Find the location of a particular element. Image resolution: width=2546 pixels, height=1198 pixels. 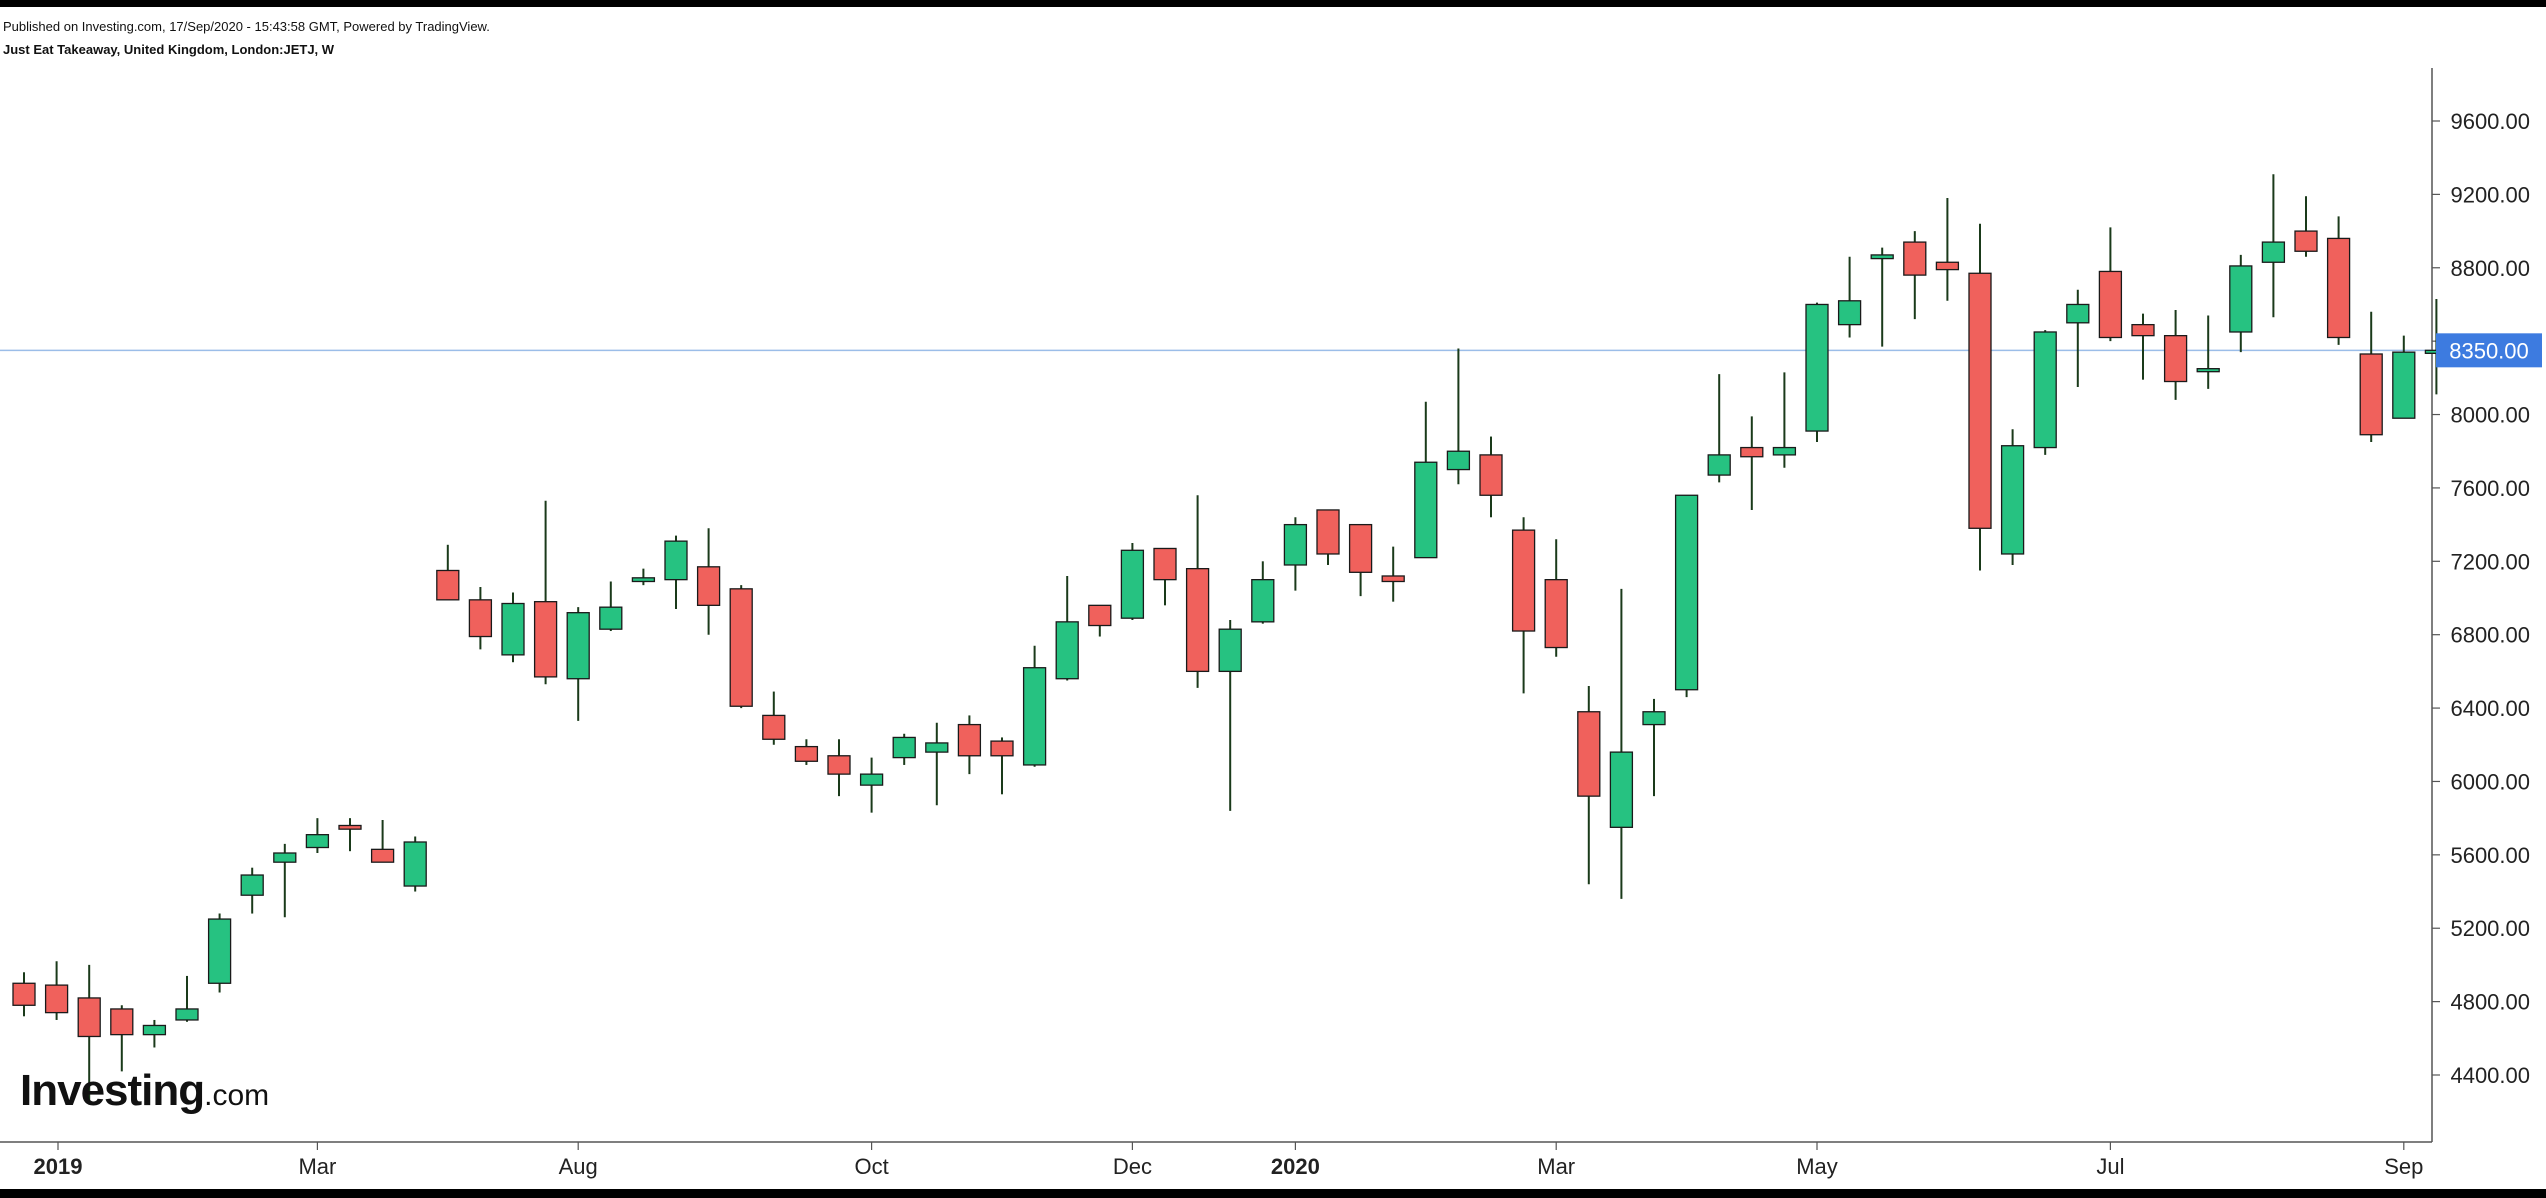

logo-brand: Investing is located at coordinates (112, 1090).